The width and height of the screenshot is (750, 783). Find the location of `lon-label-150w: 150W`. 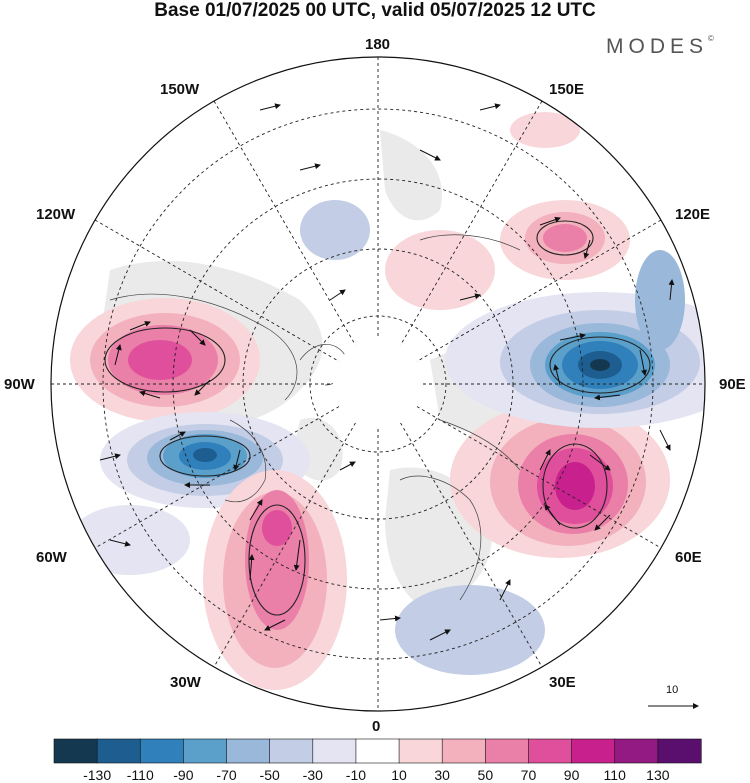

lon-label-150w: 150W is located at coordinates (180, 89).